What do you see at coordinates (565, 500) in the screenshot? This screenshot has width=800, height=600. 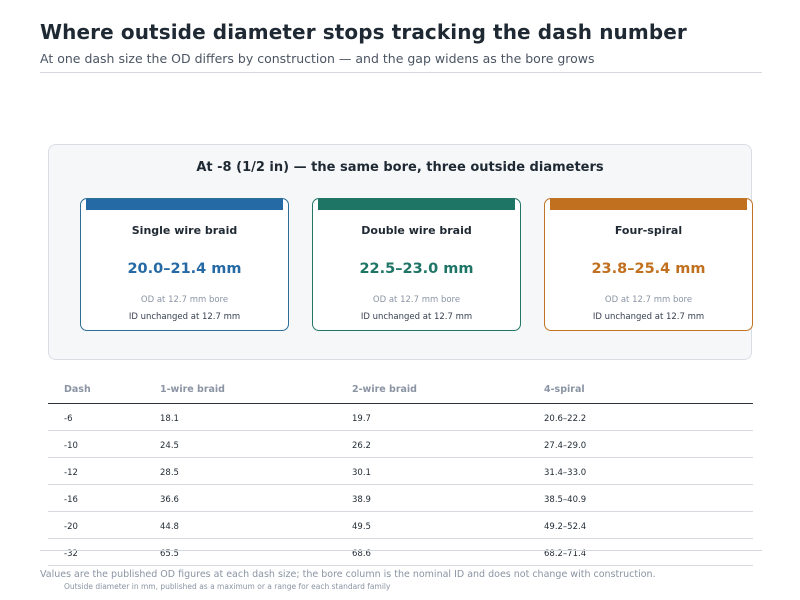 I see `cell-4-spiral: 38.5–40.9` at bounding box center [565, 500].